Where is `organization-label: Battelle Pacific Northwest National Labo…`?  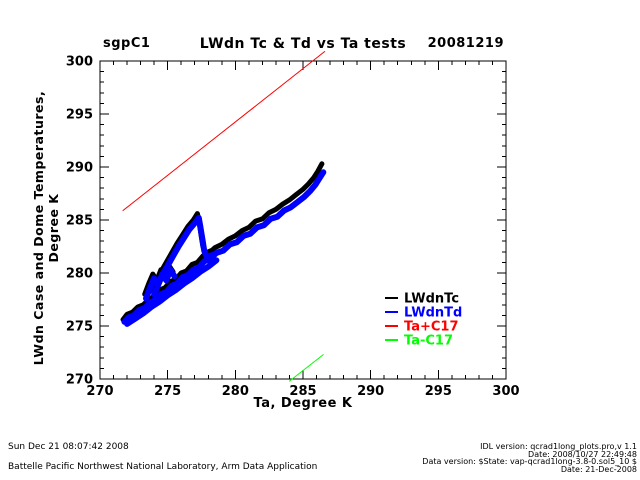
organization-label: Battelle Pacific Northwest National Labo… is located at coordinates (163, 467).